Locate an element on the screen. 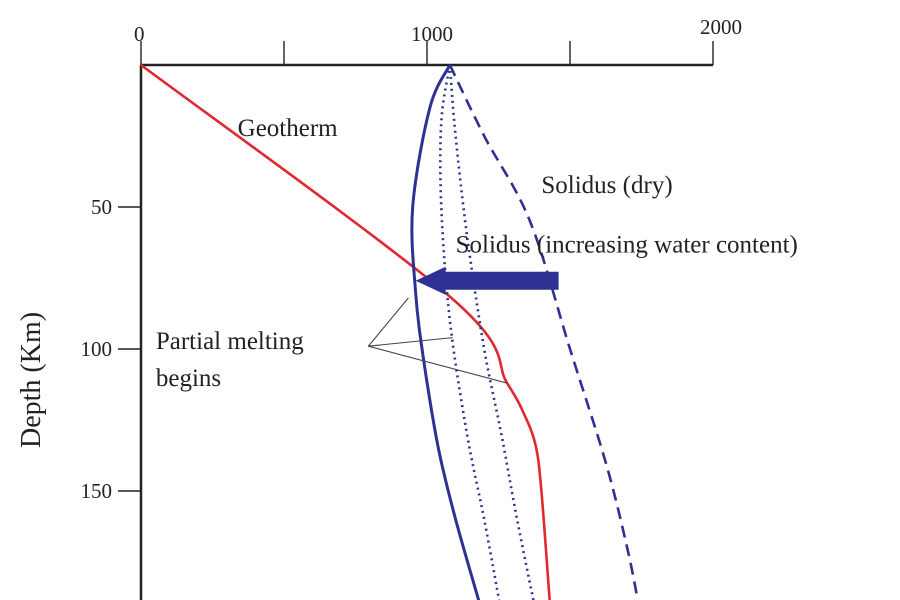 This screenshot has height=600, width=900. x-ticks: 0 1000 2000 is located at coordinates (438, 40).